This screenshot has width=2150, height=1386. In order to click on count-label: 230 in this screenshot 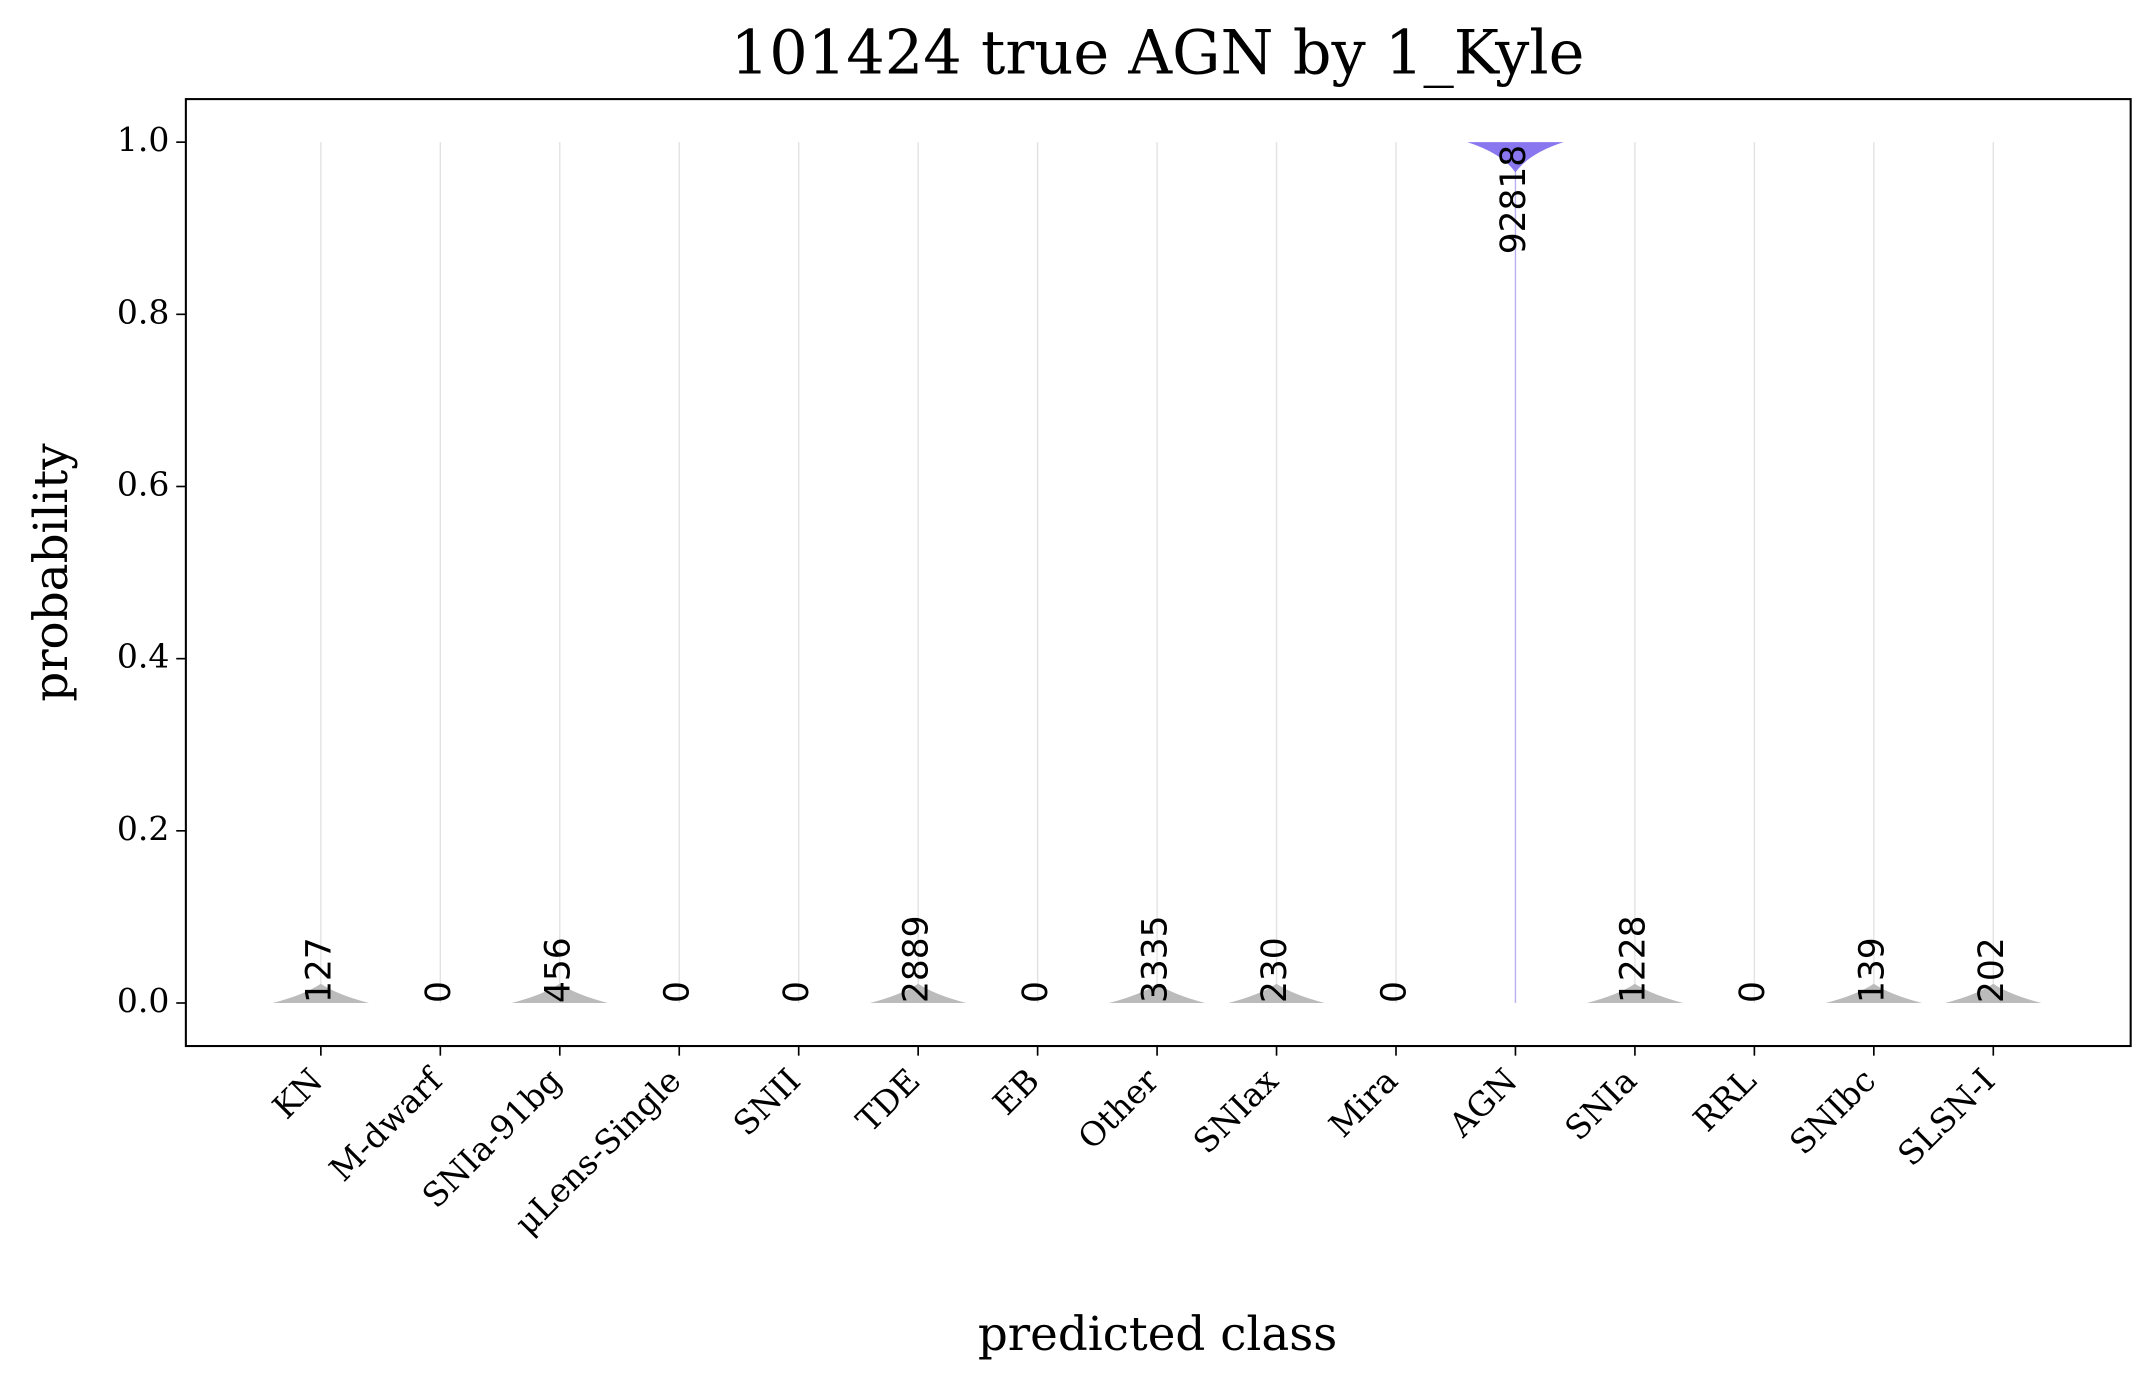, I will do `click(1275, 970)`.